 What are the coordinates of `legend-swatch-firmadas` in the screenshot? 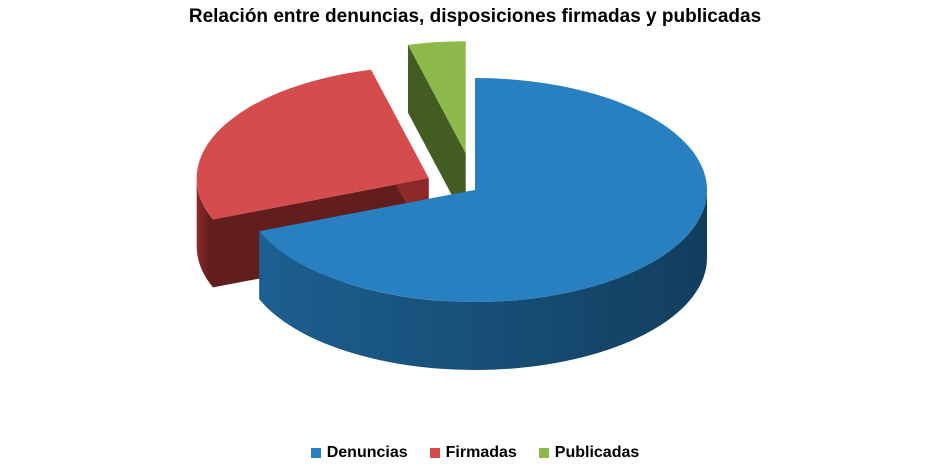 It's located at (434, 453).